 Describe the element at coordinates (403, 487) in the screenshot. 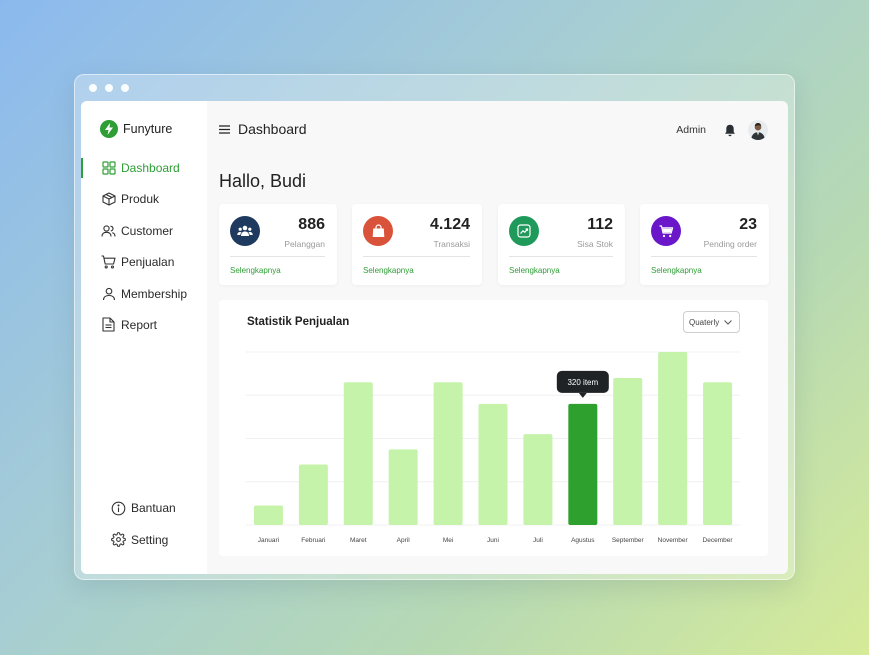

I see `bar-april` at that location.